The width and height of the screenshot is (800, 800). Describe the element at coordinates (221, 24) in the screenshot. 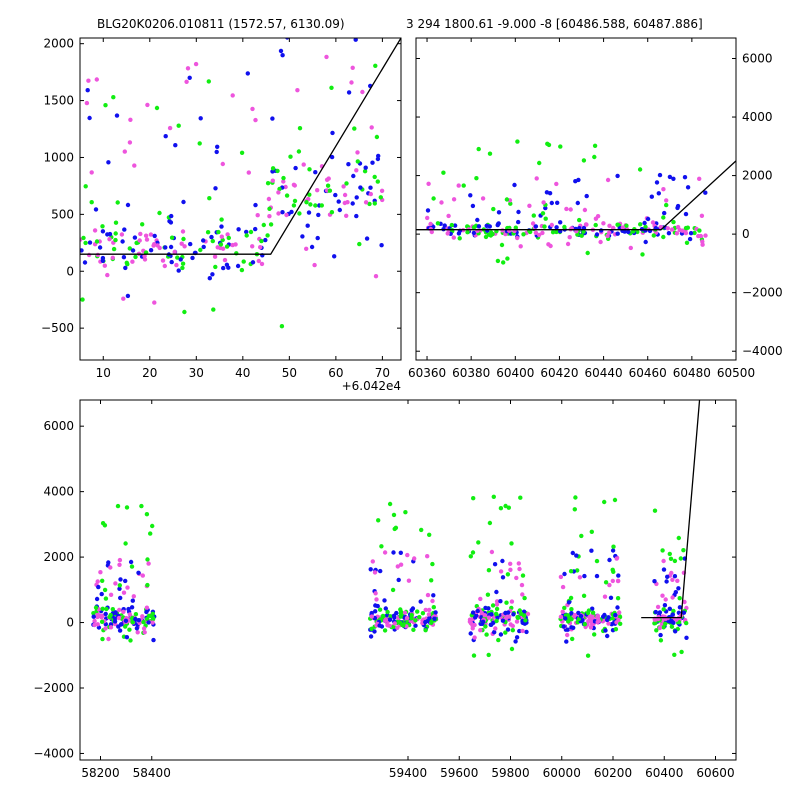

I see `left-panel-title: BLG20K0206.010811 (1572.57, 6130.09)` at that location.